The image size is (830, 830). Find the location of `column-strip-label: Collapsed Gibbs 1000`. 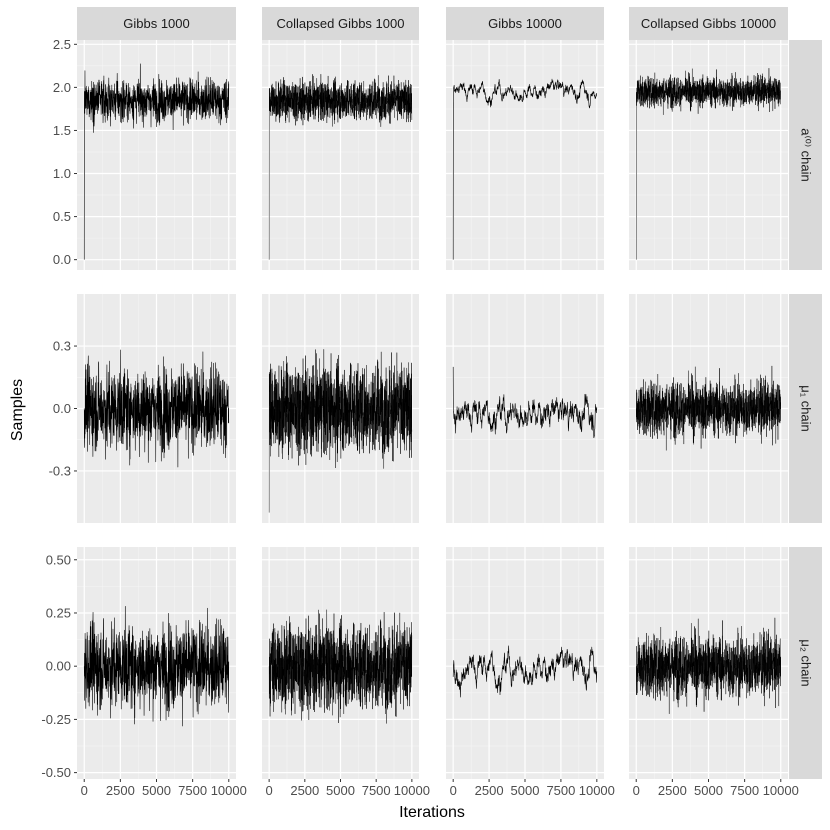

column-strip-label: Collapsed Gibbs 1000 is located at coordinates (341, 23).